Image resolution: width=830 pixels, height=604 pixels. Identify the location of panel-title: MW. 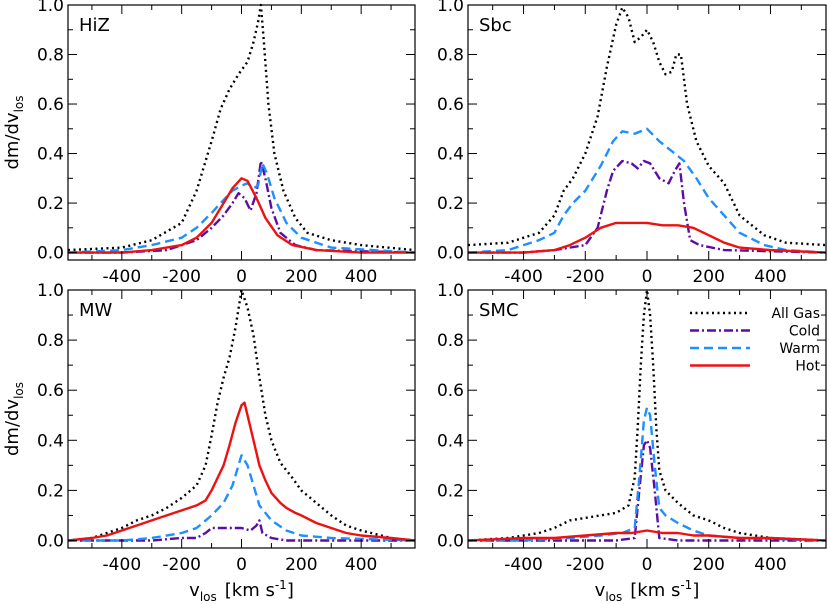
(96, 310).